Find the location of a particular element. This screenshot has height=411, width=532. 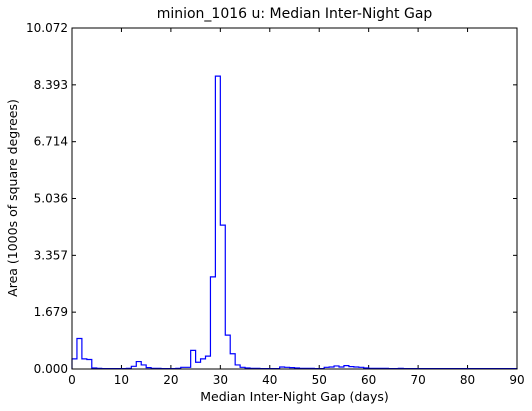

y-tick-label: 6.714 is located at coordinates (51, 142).